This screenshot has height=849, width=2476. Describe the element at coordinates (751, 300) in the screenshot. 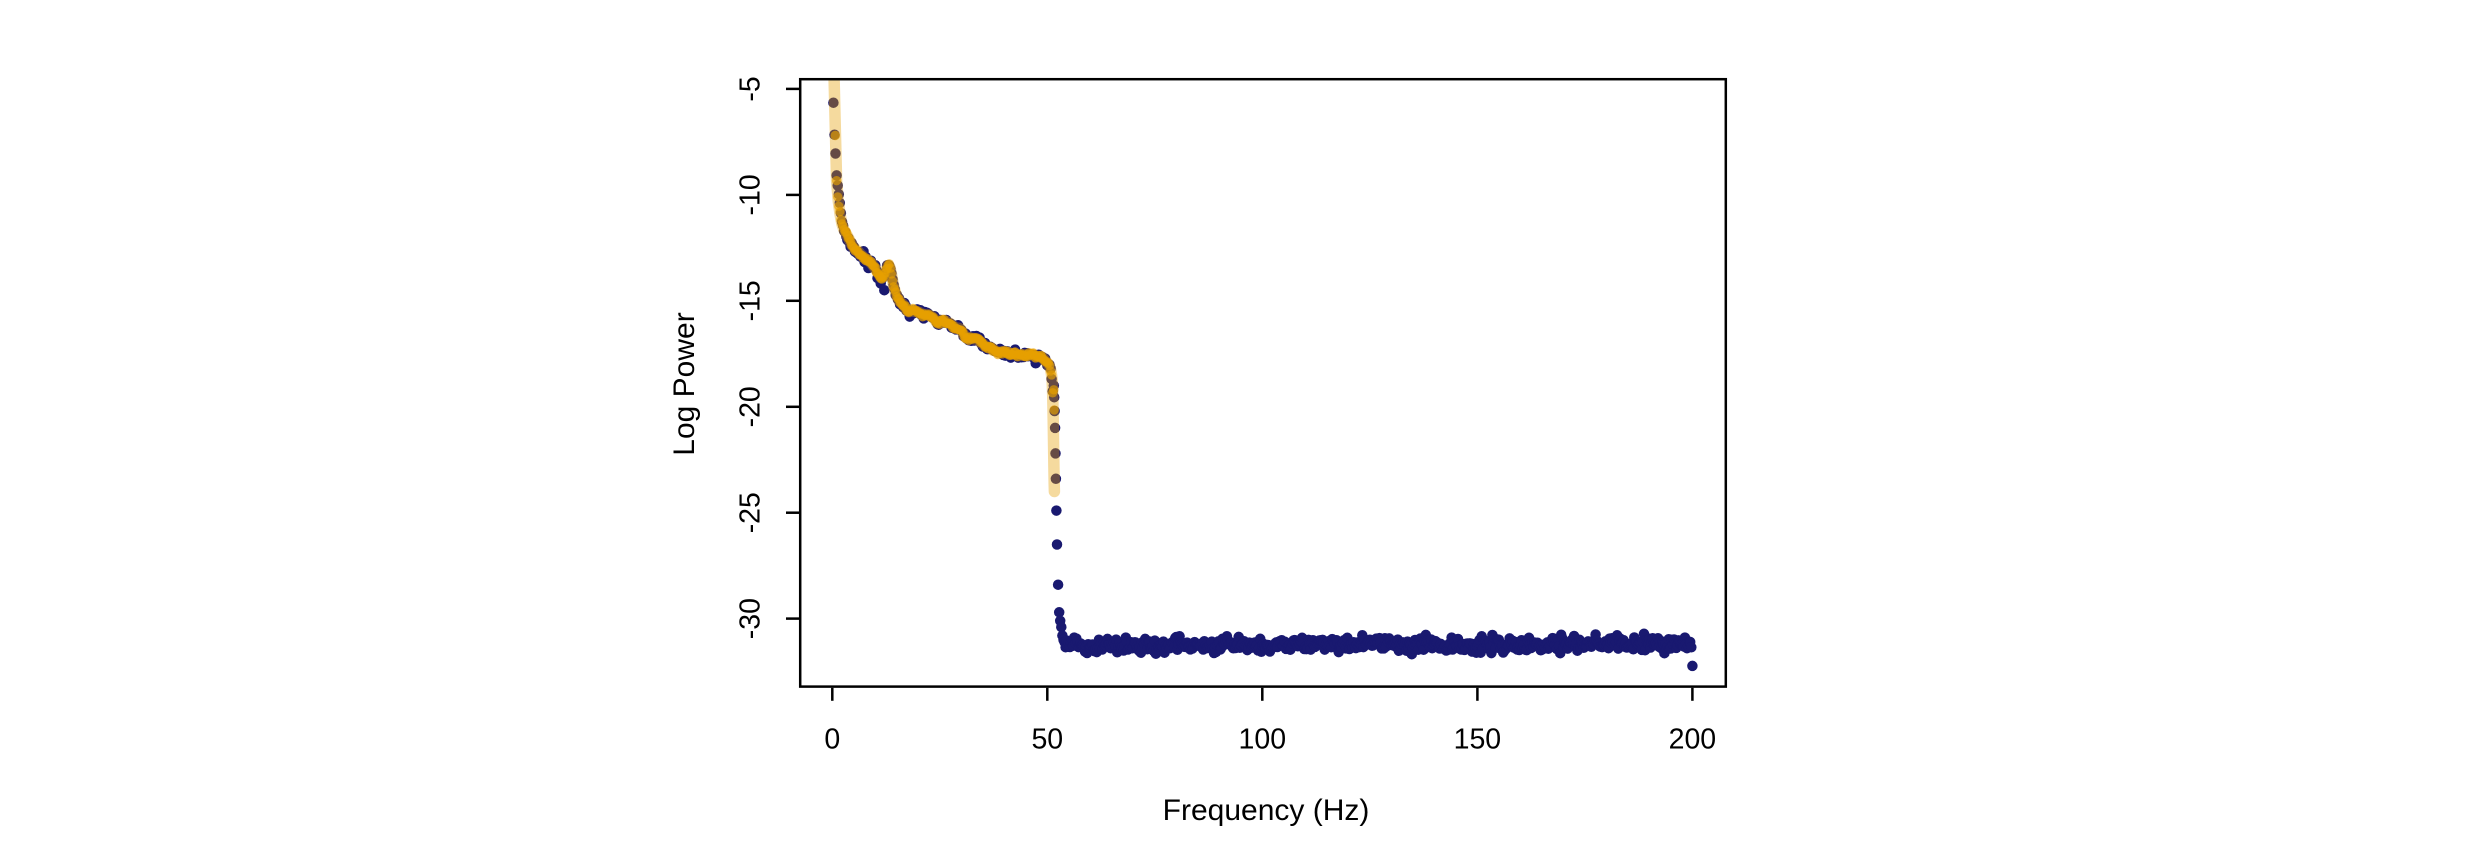

I see `svg-text: -15` at that location.